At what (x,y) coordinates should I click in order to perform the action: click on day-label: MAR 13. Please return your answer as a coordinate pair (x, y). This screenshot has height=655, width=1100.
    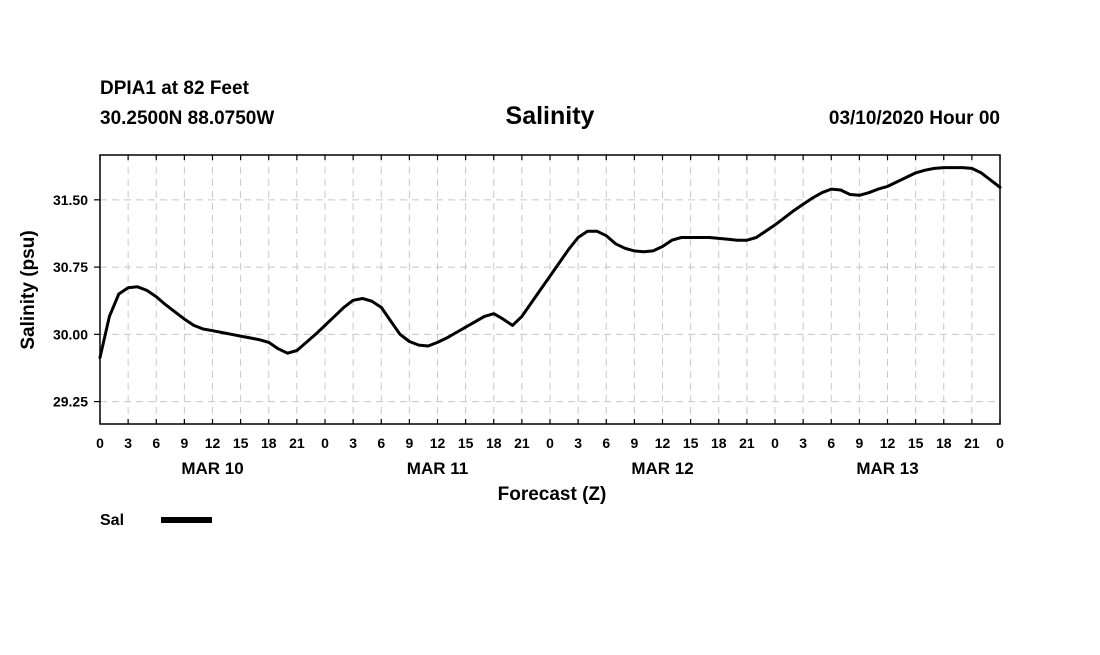
    Looking at the image, I should click on (887, 468).